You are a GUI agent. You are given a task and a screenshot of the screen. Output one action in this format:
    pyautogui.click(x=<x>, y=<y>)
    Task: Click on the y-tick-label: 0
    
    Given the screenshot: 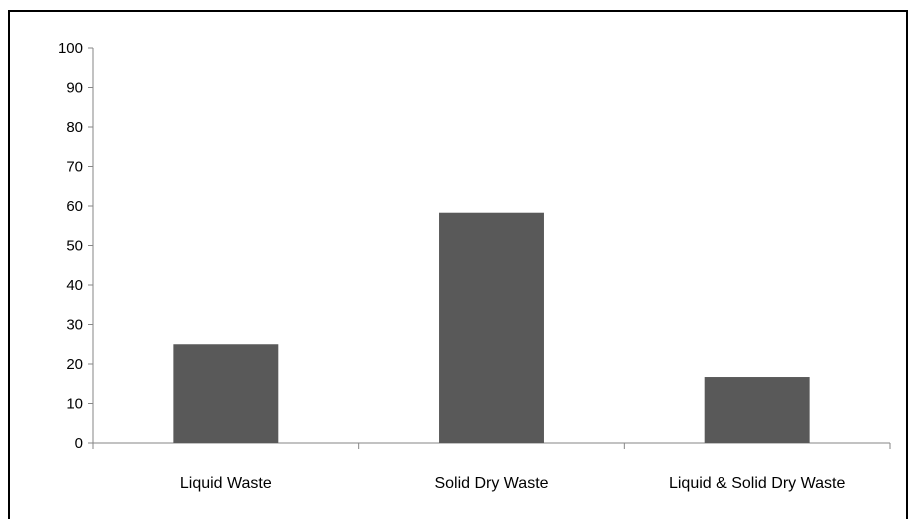 What is the action you would take?
    pyautogui.click(x=79, y=443)
    